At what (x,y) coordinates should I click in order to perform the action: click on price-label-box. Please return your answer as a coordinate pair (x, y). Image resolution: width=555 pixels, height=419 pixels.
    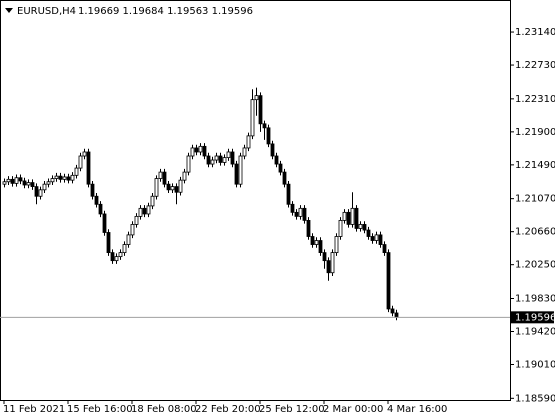
    Looking at the image, I should click on (532, 317).